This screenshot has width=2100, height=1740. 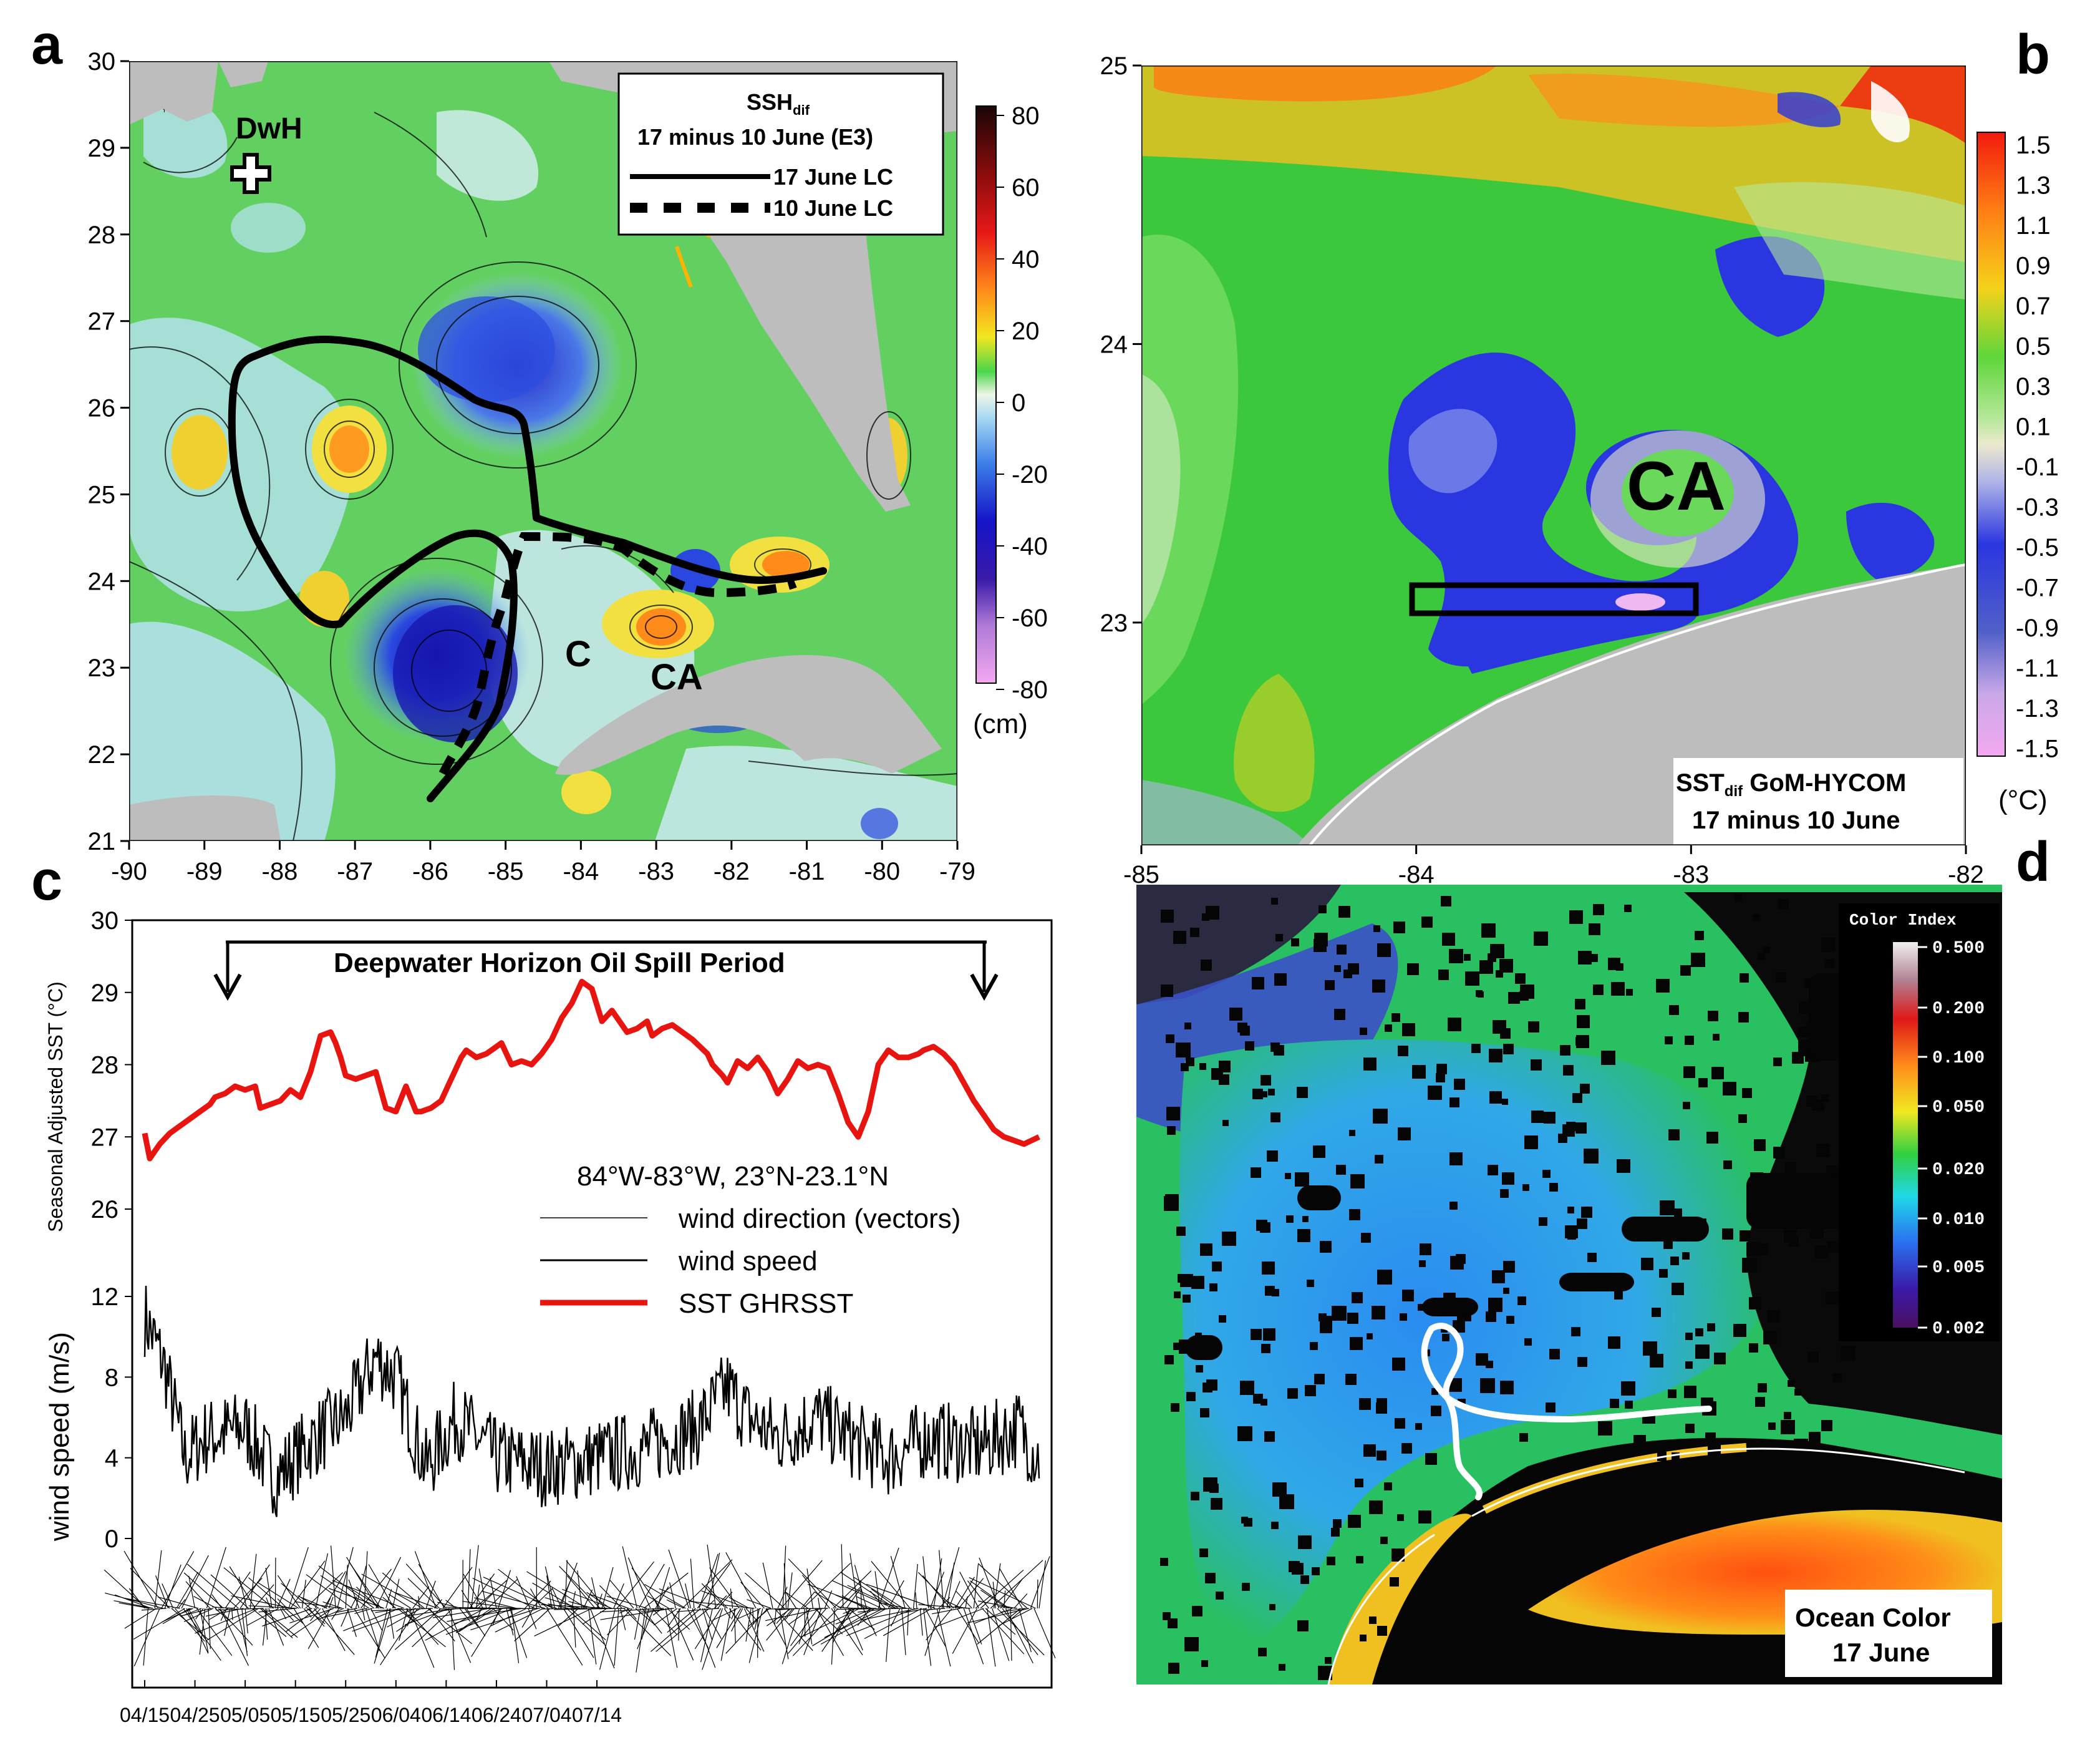 What do you see at coordinates (1958, 1009) in the screenshot?
I see `ocean-colorbar-tick-label: 0.200` at bounding box center [1958, 1009].